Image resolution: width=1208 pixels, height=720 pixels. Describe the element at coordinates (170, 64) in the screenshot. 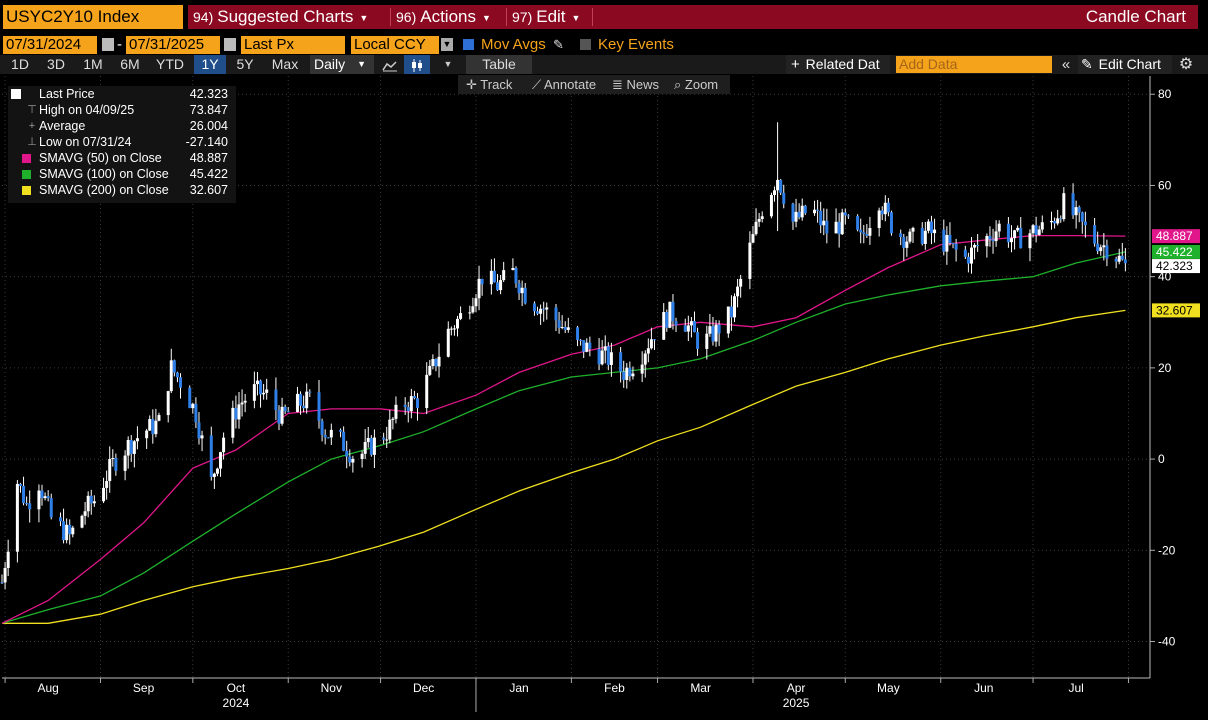

I see `period-ytd-button: YTD` at that location.